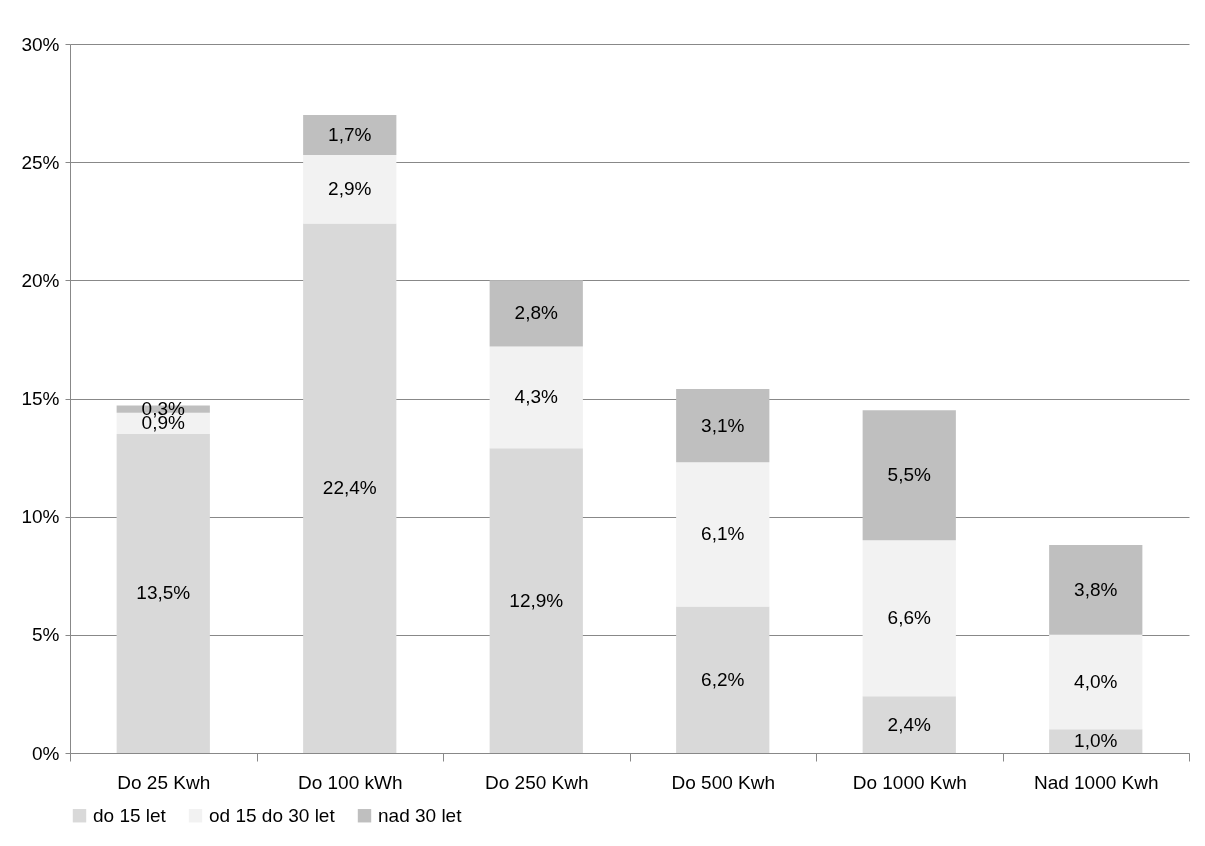  I want to click on data-label: 2,9%, so click(350, 189).